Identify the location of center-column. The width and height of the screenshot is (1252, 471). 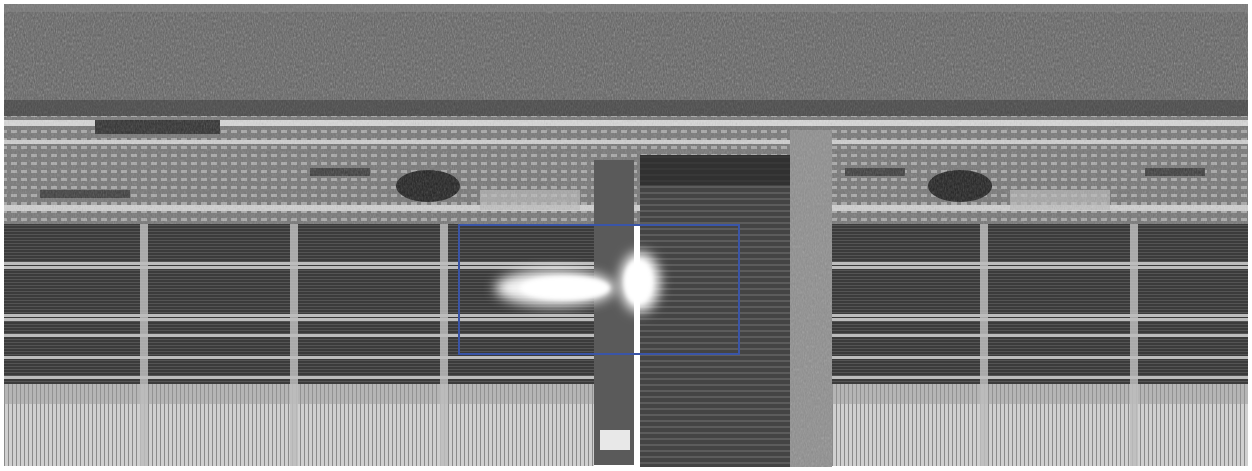
(713, 298).